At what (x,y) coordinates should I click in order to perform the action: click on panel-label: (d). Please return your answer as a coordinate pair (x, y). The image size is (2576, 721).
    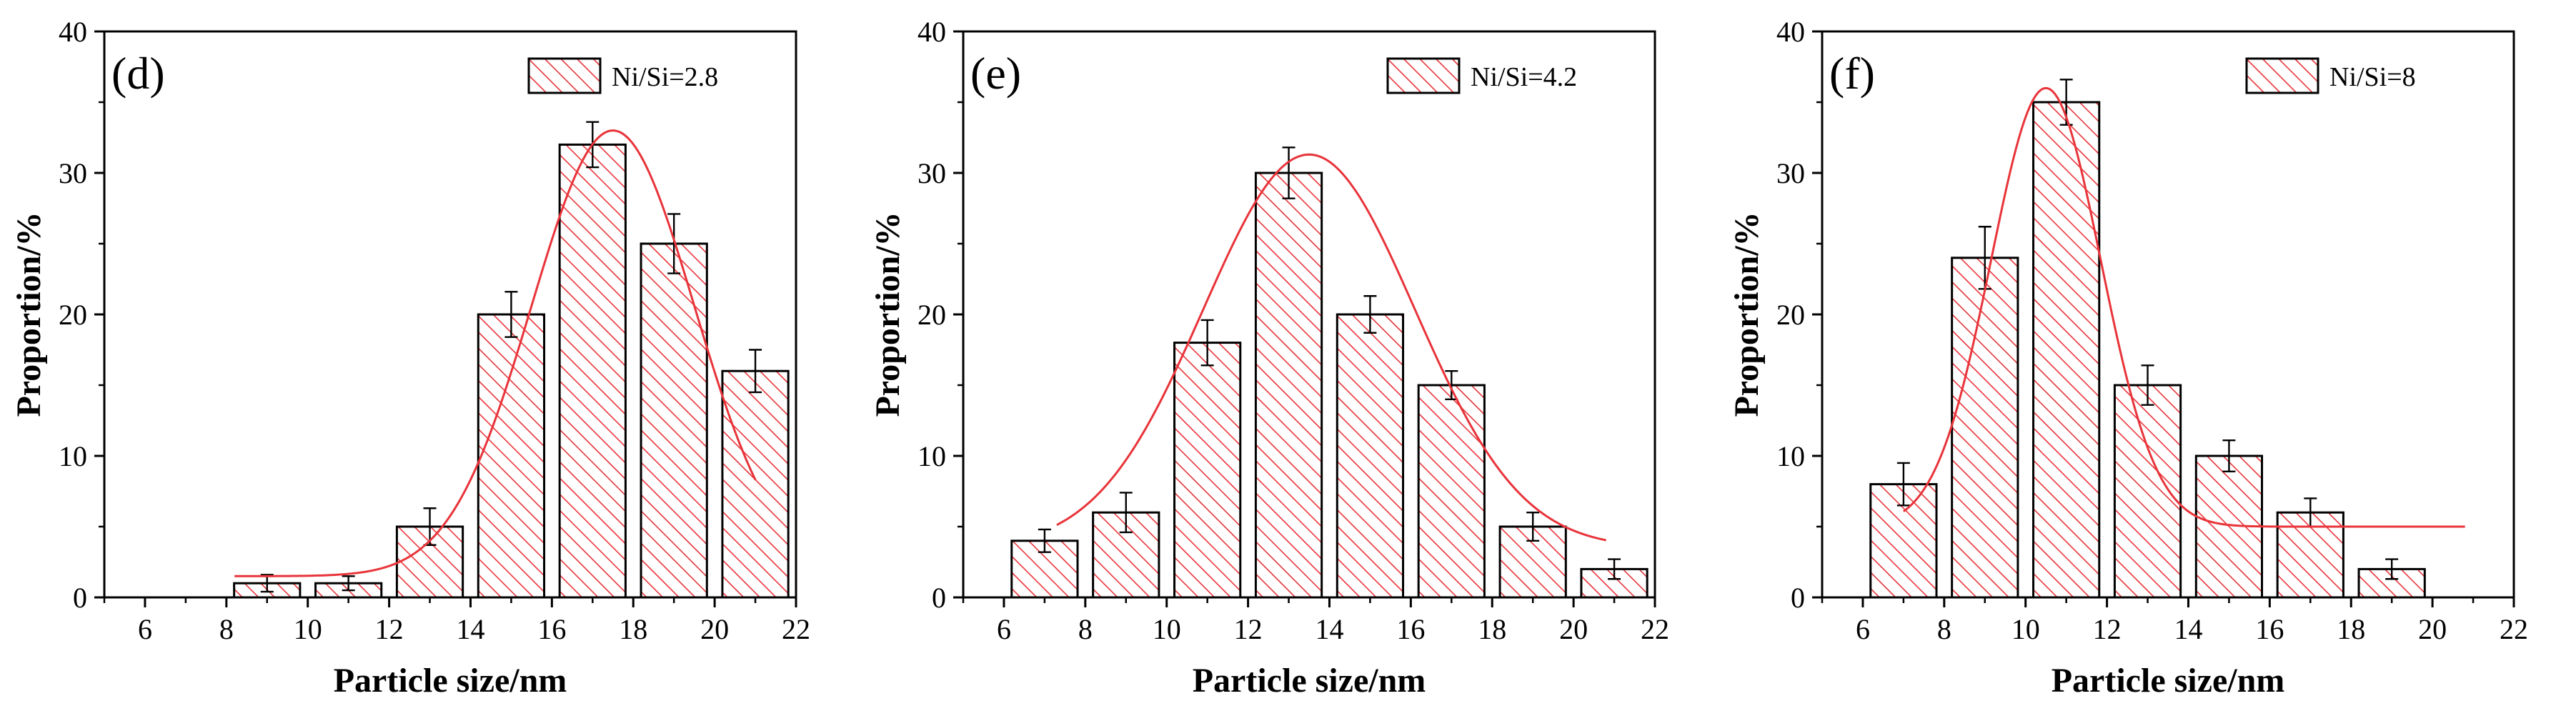
    Looking at the image, I should click on (138, 73).